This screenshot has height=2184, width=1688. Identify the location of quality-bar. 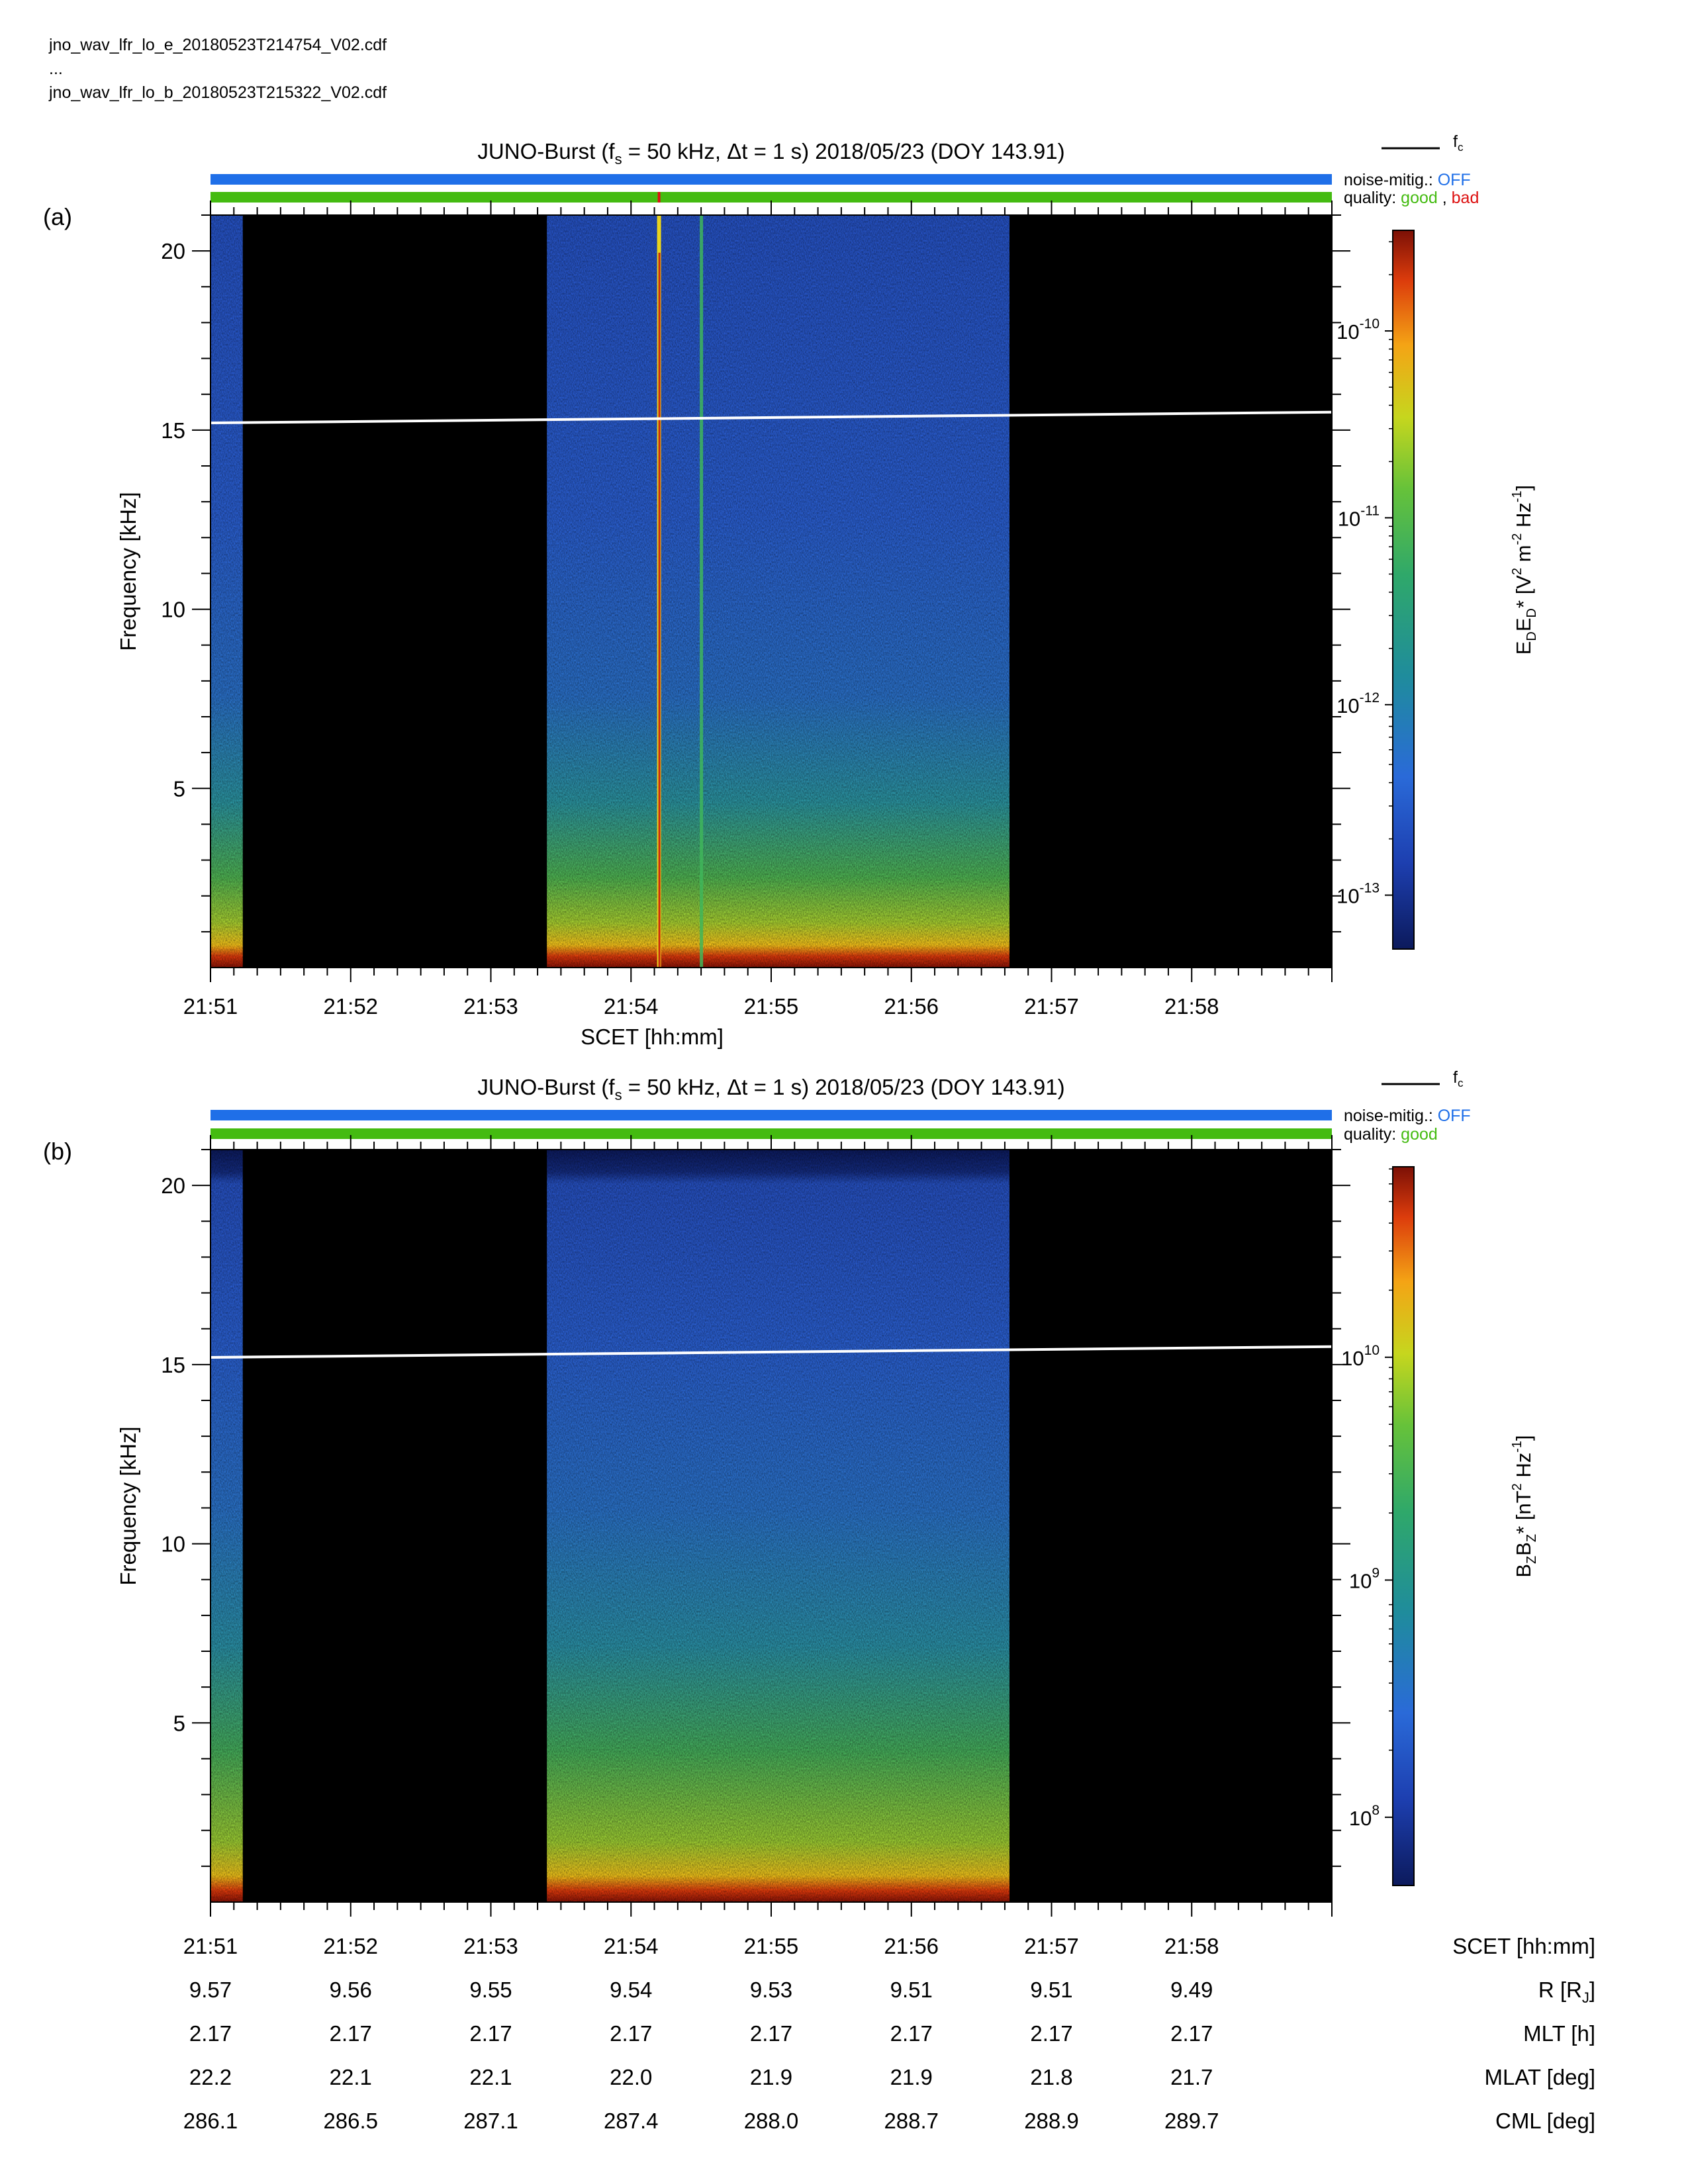
(771, 197).